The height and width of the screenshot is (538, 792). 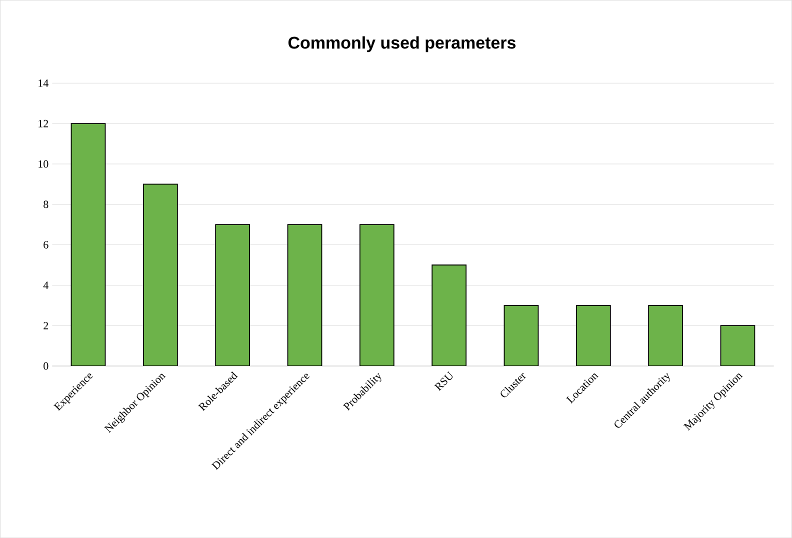 What do you see at coordinates (43, 164) in the screenshot?
I see `y-tick-label: 10` at bounding box center [43, 164].